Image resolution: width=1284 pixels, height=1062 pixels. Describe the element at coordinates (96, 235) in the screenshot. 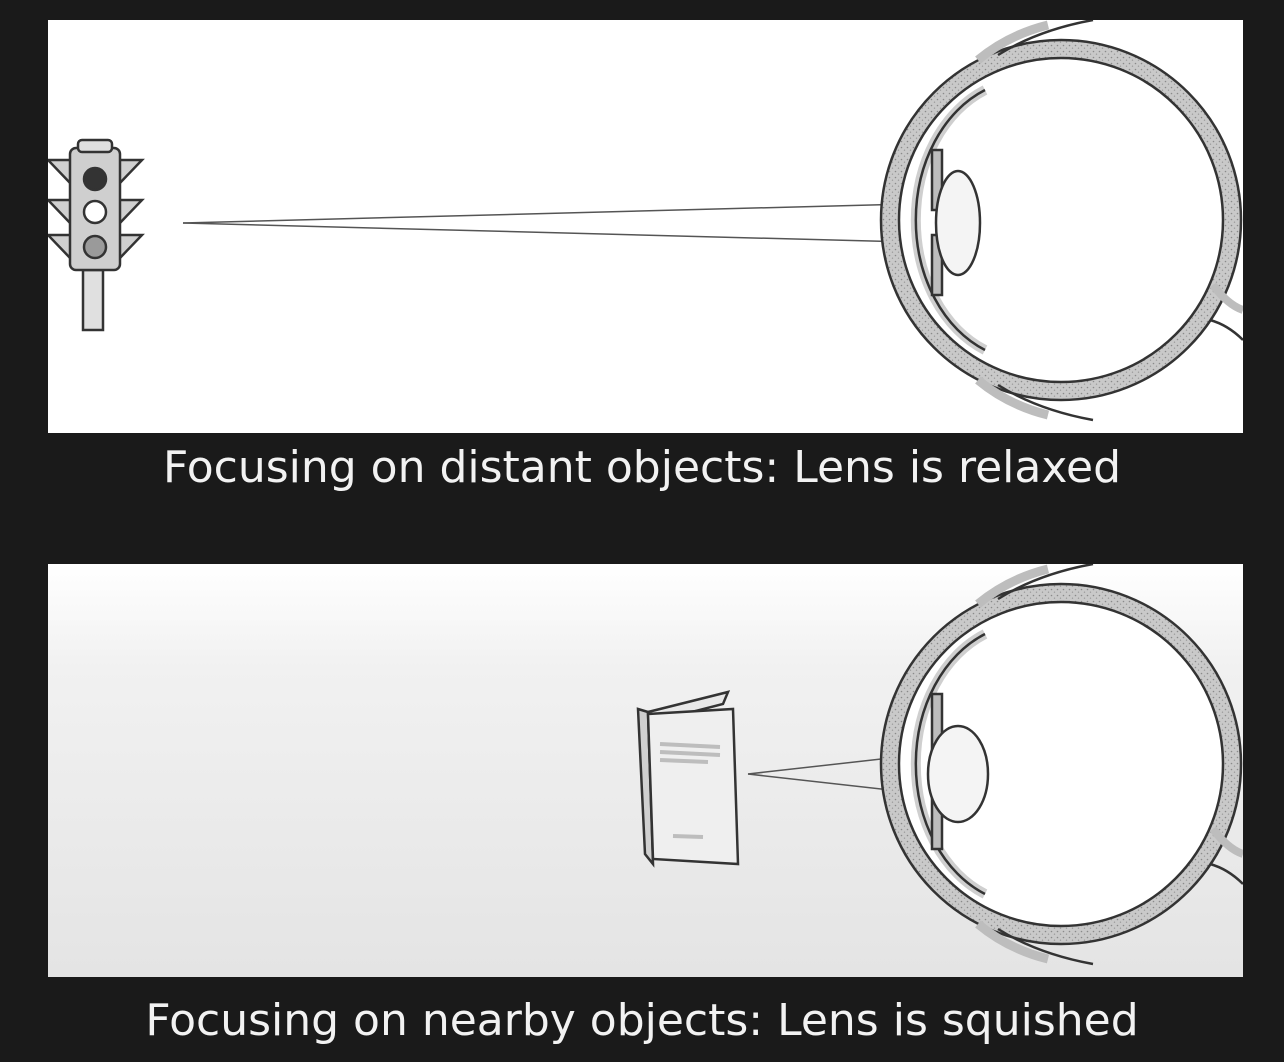

I see `traffic-light-icon` at that location.